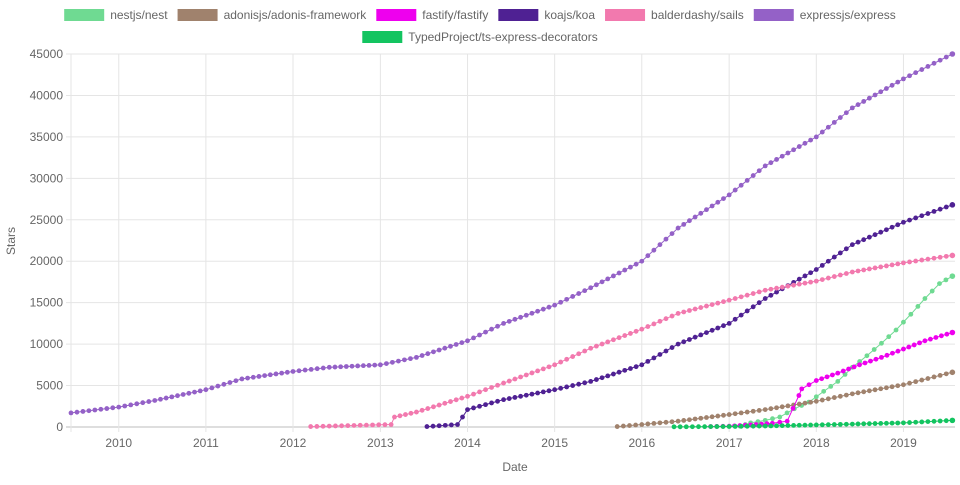 The image size is (960, 485). What do you see at coordinates (272, 15) in the screenshot?
I see `legend-item: adonisjs/adonis-framework` at bounding box center [272, 15].